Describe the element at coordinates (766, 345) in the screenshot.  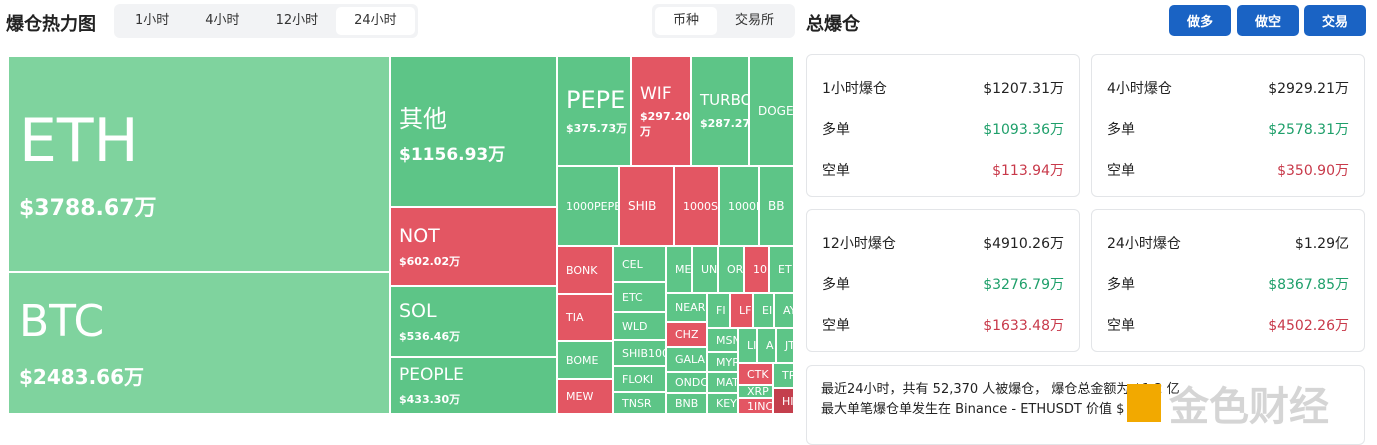
I see `treemap-tile-a: A` at that location.